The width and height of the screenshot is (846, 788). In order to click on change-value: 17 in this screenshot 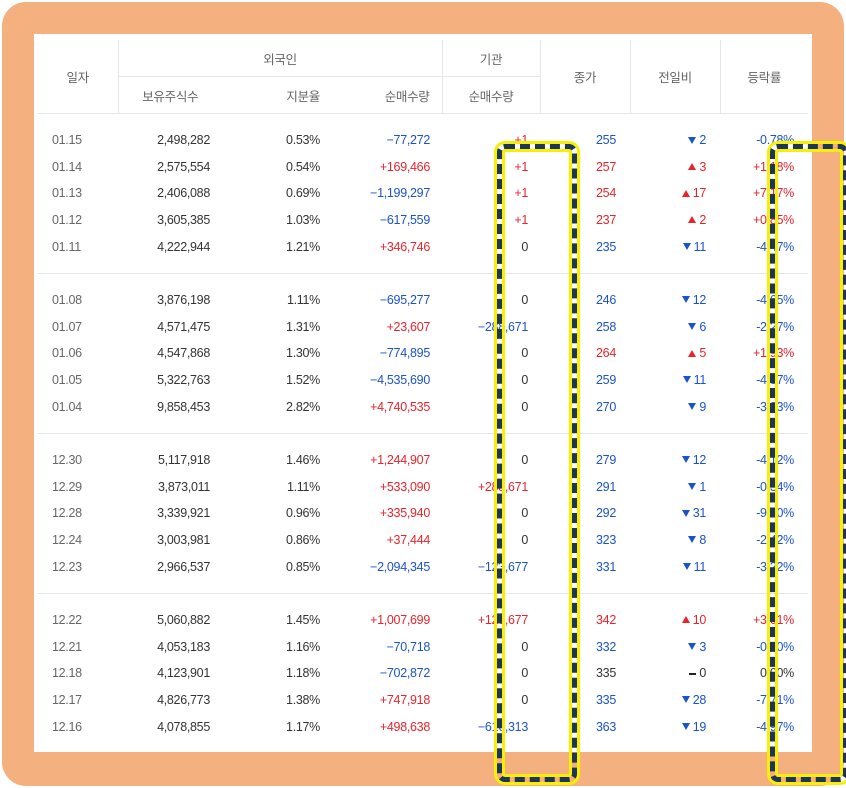, I will do `click(699, 193)`.